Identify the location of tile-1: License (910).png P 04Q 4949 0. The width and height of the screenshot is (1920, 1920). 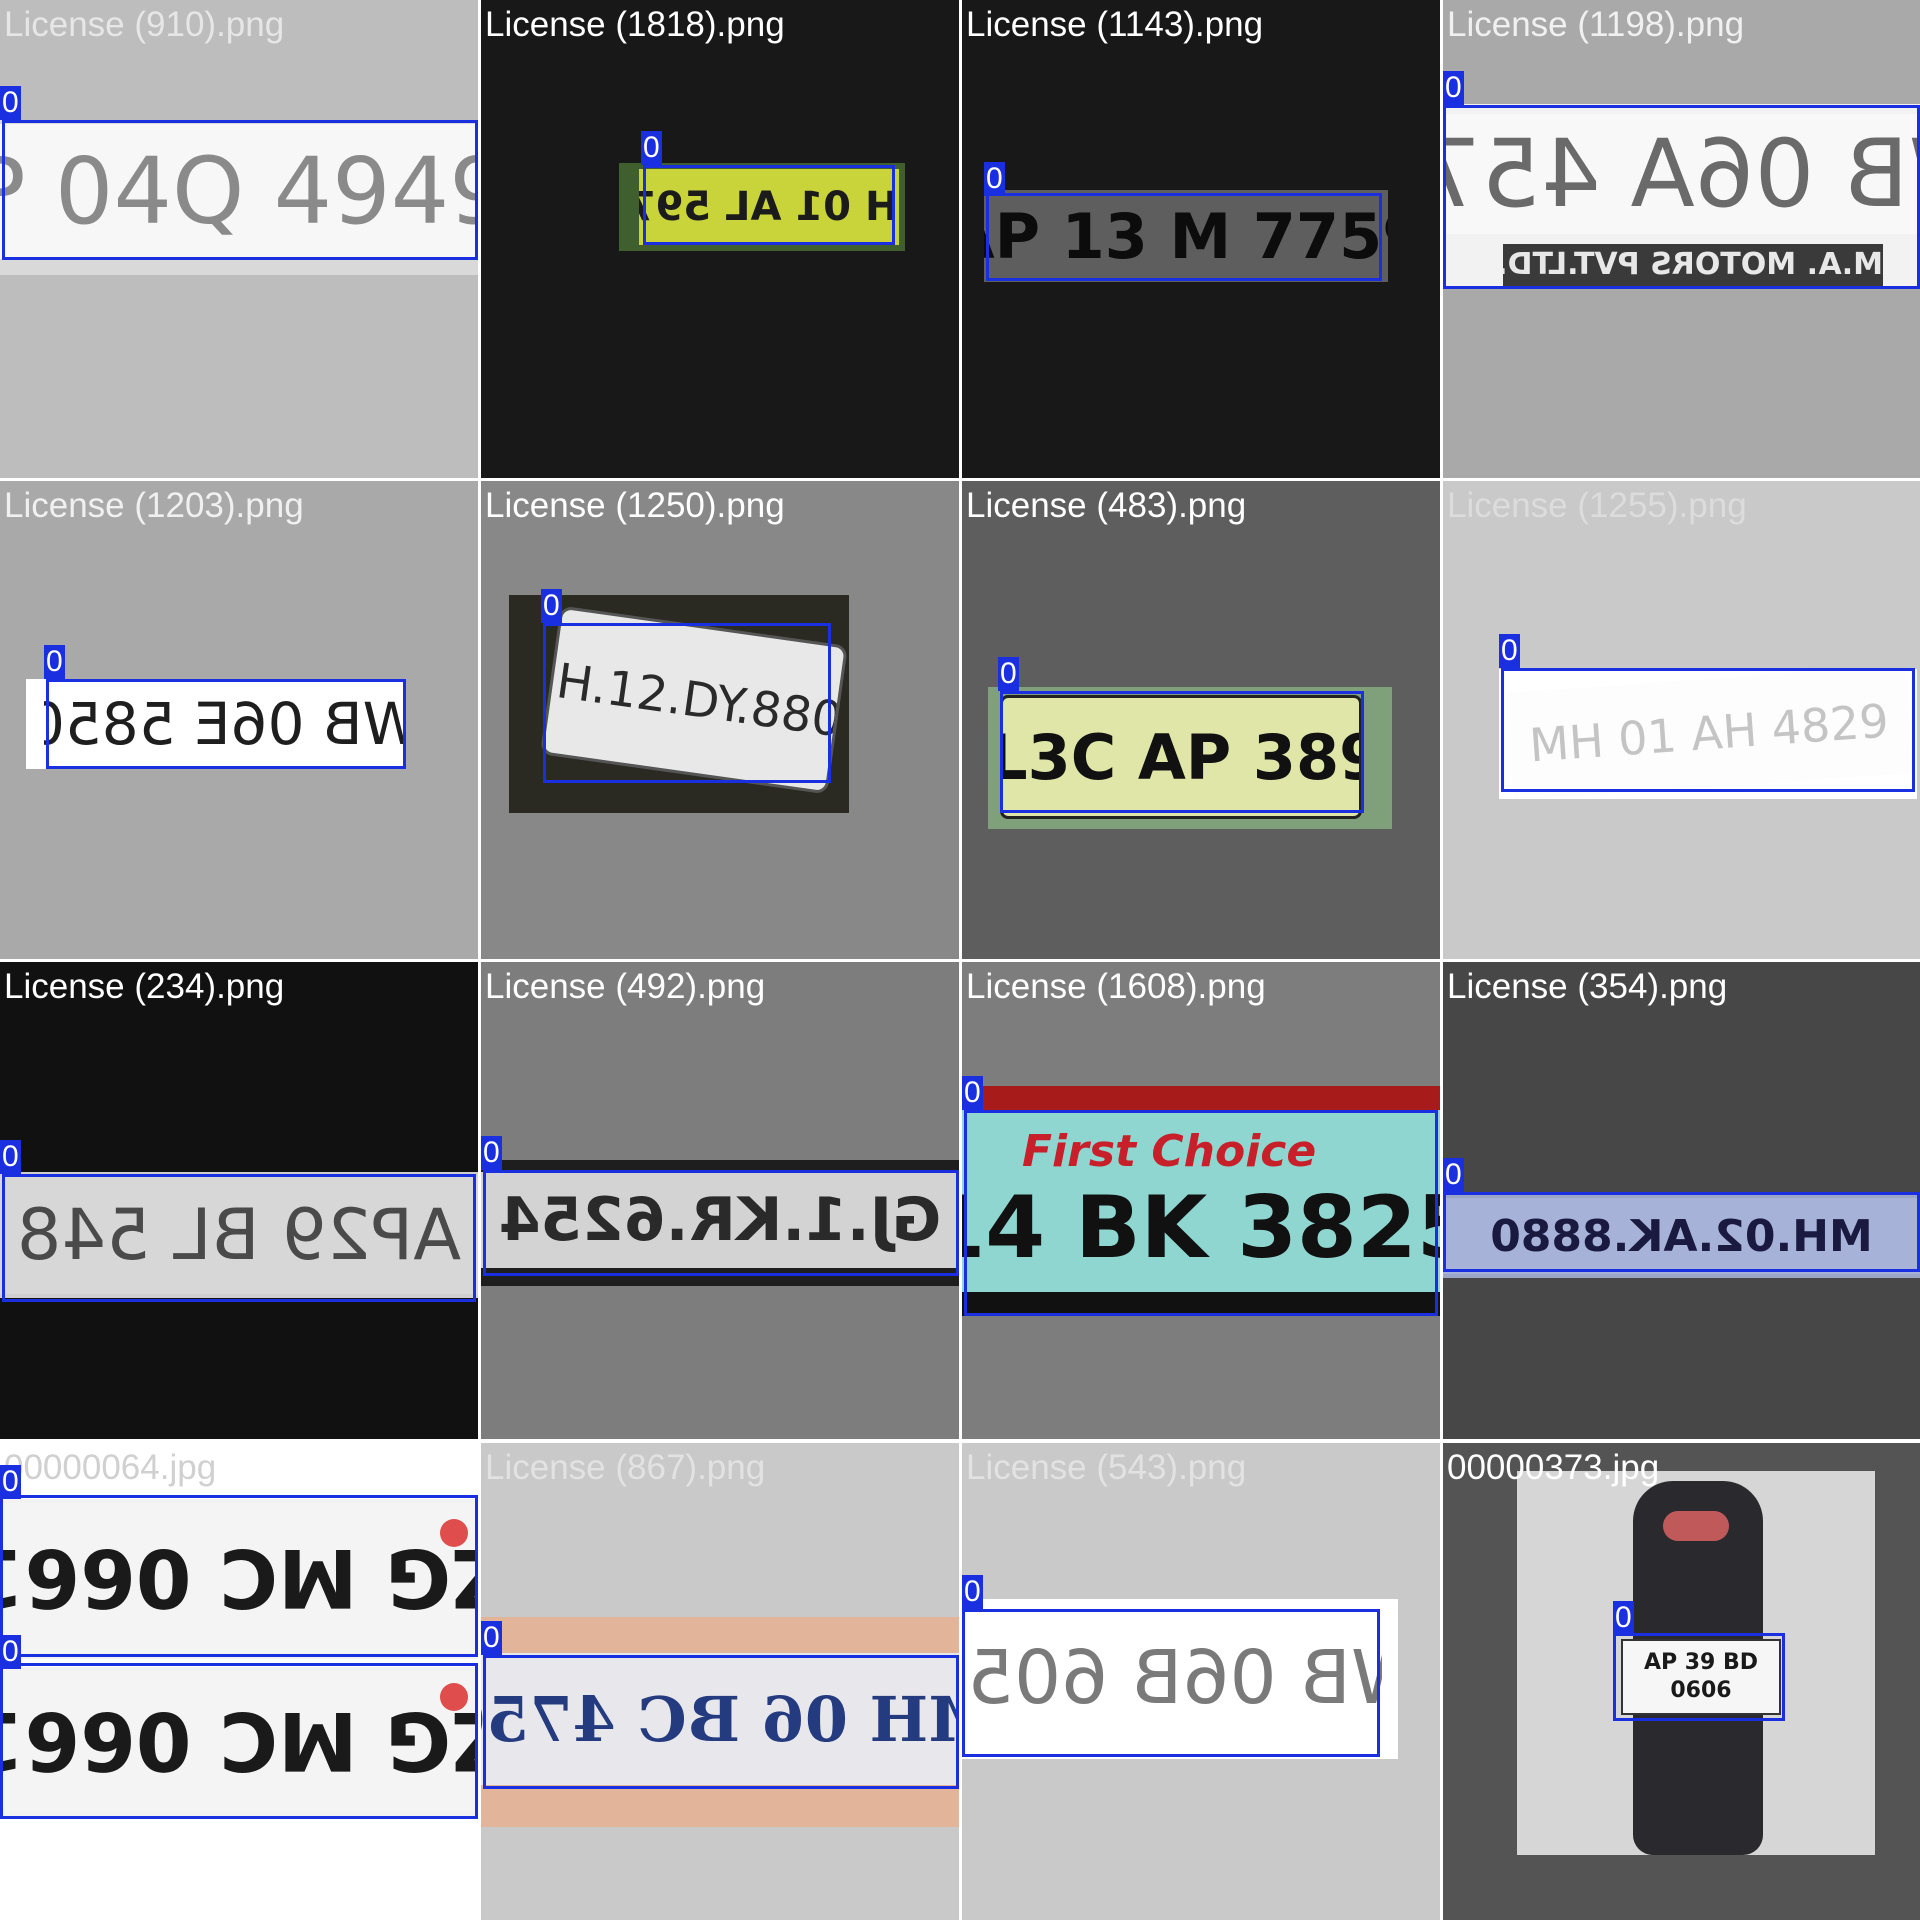
(239, 239).